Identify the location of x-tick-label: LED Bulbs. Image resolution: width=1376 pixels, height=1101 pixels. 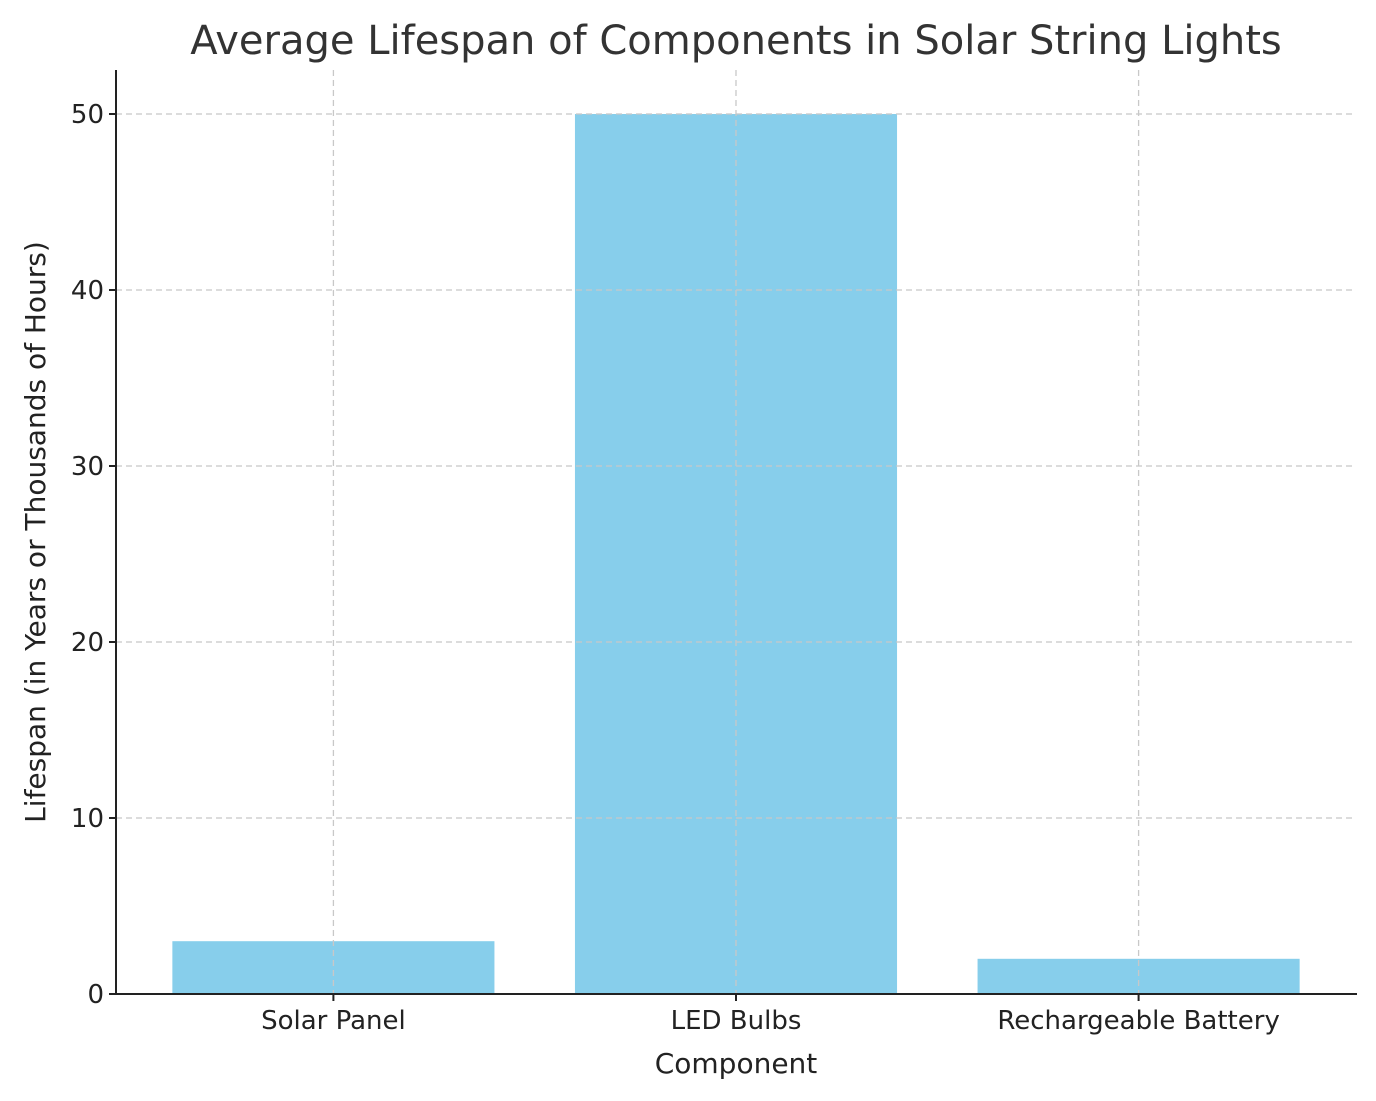
(736, 1021).